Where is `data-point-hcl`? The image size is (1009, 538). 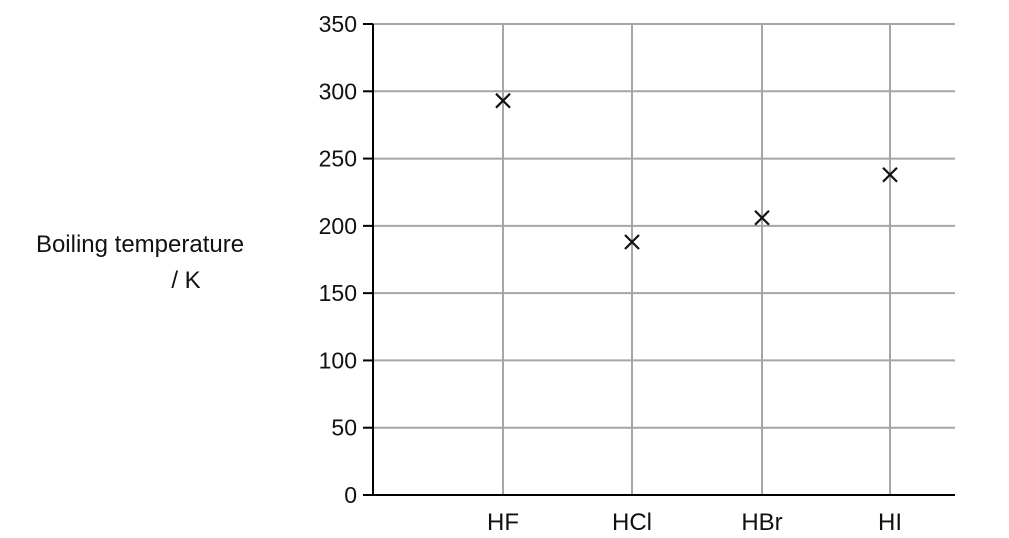 data-point-hcl is located at coordinates (632, 242).